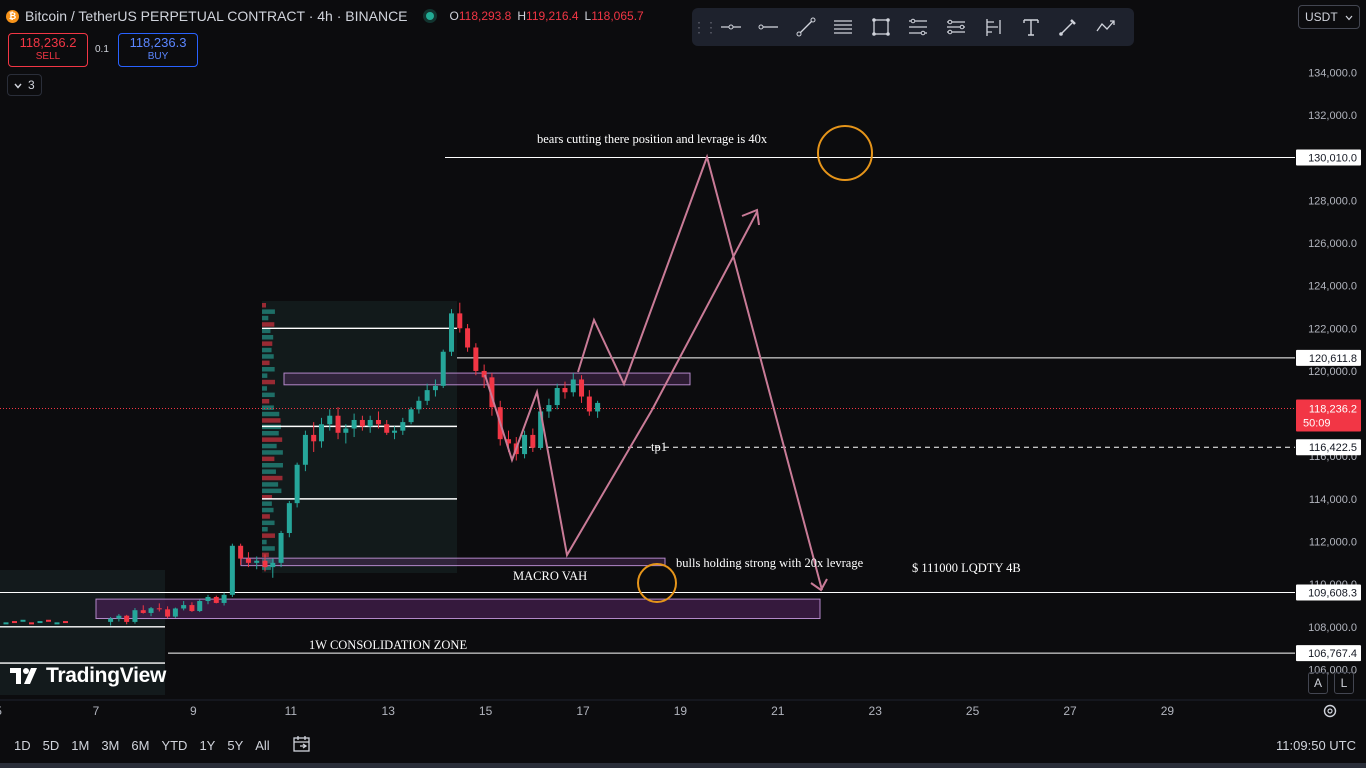  Describe the element at coordinates (110, 745) in the screenshot. I see `range-button-3m: 3M` at that location.